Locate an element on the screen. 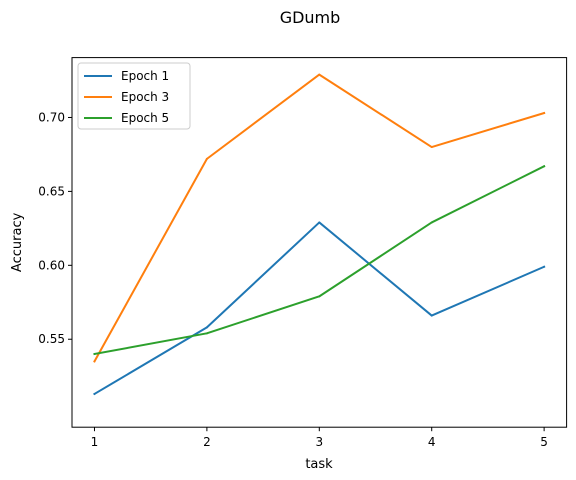 The image size is (576, 480). y-axis: 0.55 0.60 0.65 0.70 is located at coordinates (55, 228).